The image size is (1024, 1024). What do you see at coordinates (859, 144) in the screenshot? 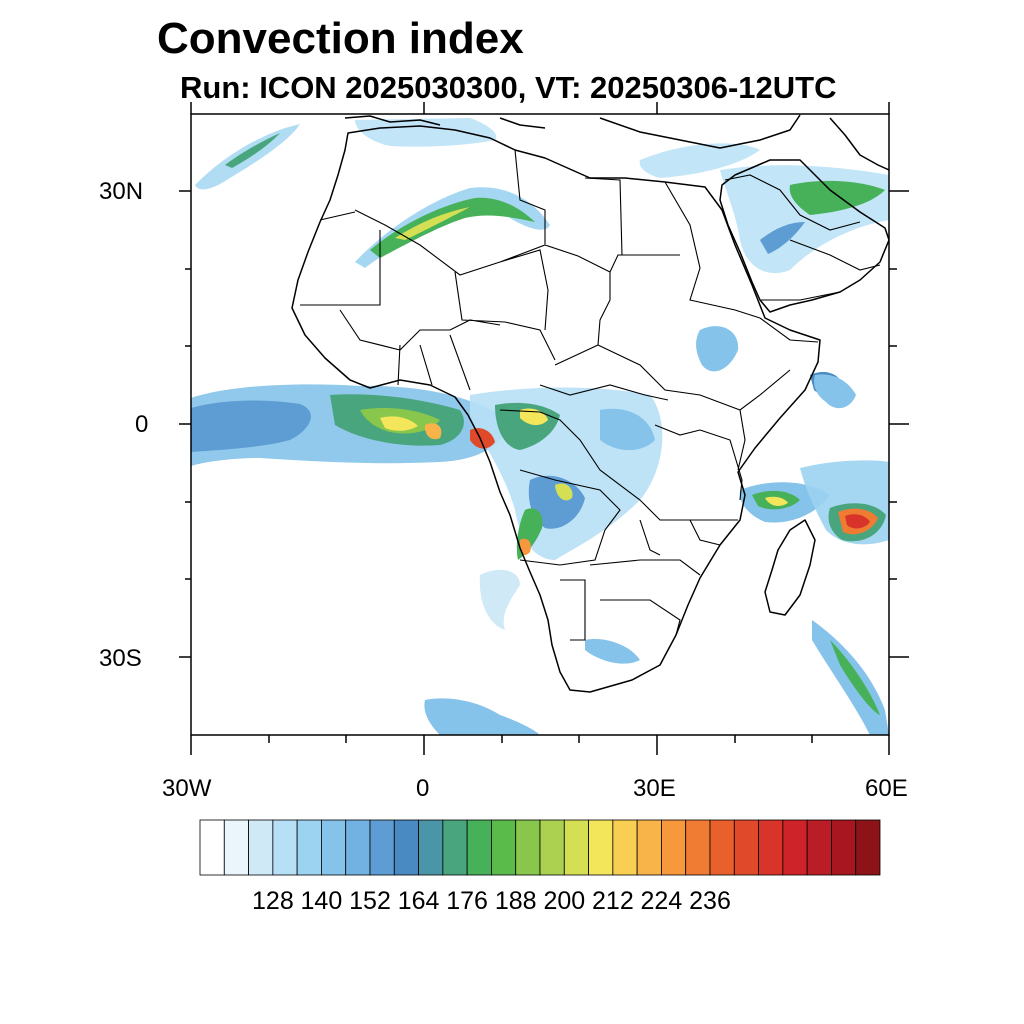
I see `caspian-coastline` at bounding box center [859, 144].